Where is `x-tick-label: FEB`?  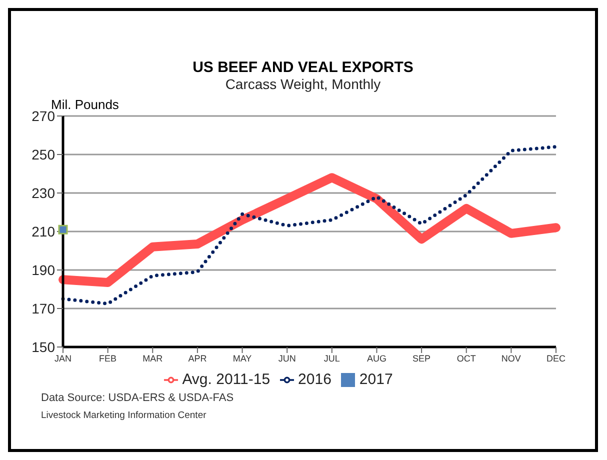 x-tick-label: FEB is located at coordinates (108, 358).